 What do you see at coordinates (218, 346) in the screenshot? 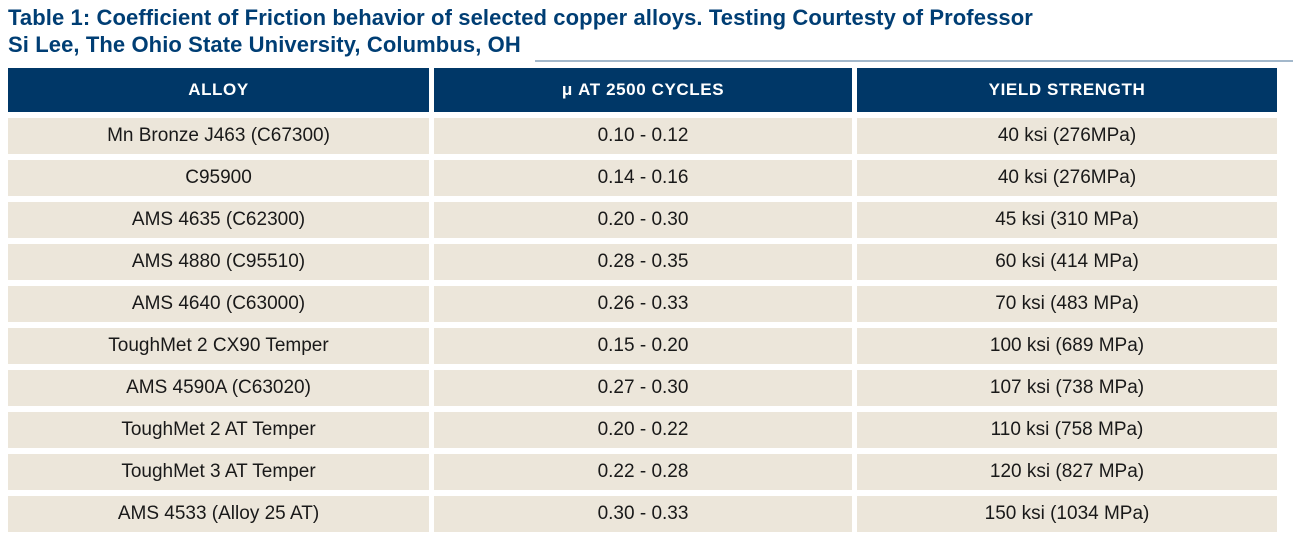
I see `alloy-cell: ToughMet 2 CX90 Temper` at bounding box center [218, 346].